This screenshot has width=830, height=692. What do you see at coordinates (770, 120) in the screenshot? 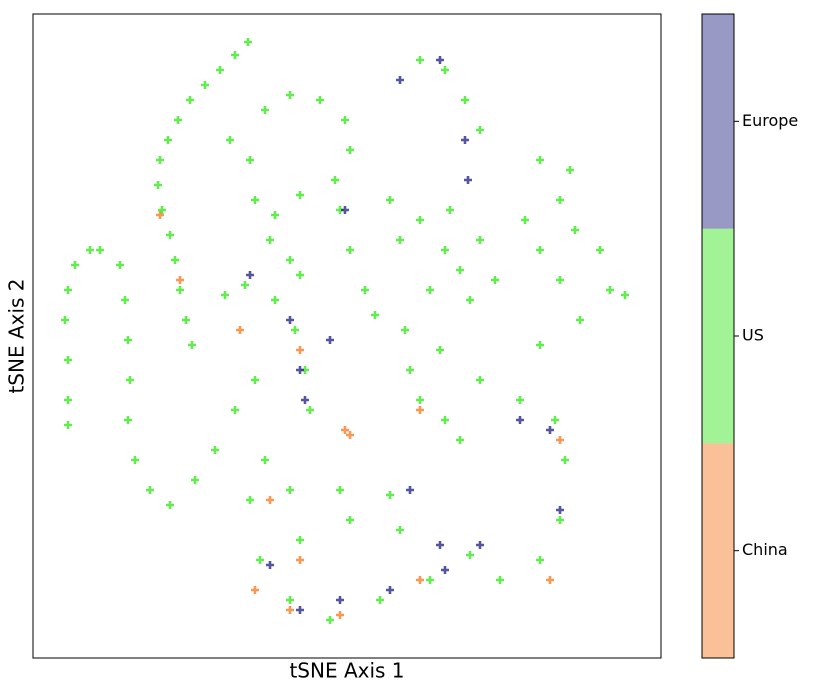
I see `colorbar-label: Europe` at bounding box center [770, 120].